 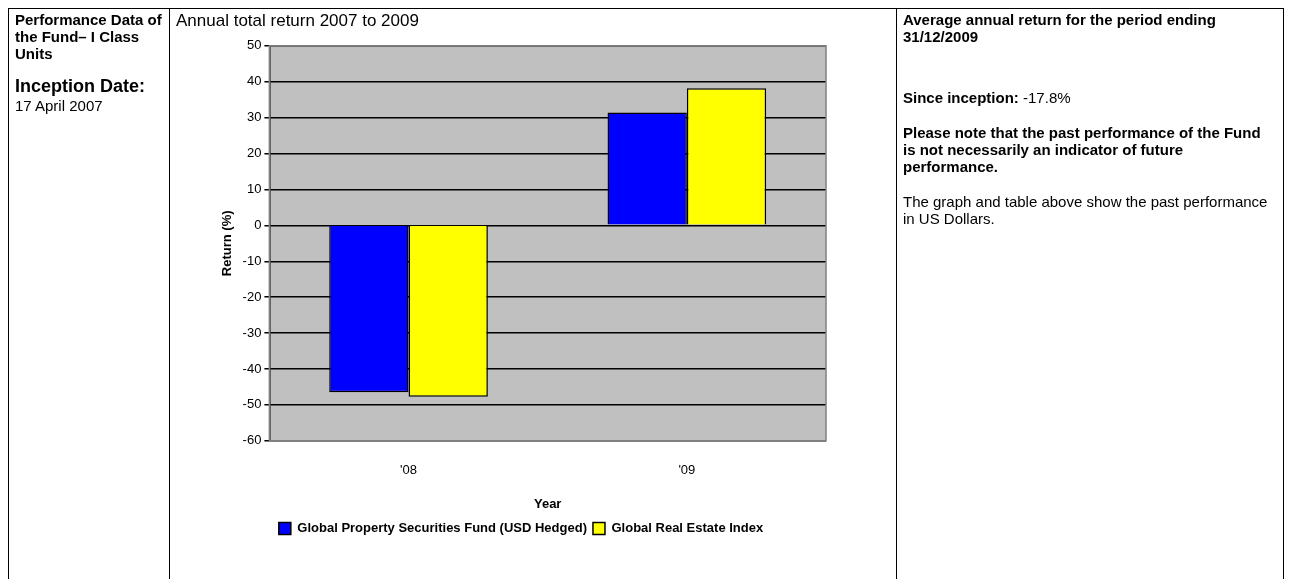 What do you see at coordinates (252, 368) in the screenshot?
I see `y-tick-label: -40` at bounding box center [252, 368].